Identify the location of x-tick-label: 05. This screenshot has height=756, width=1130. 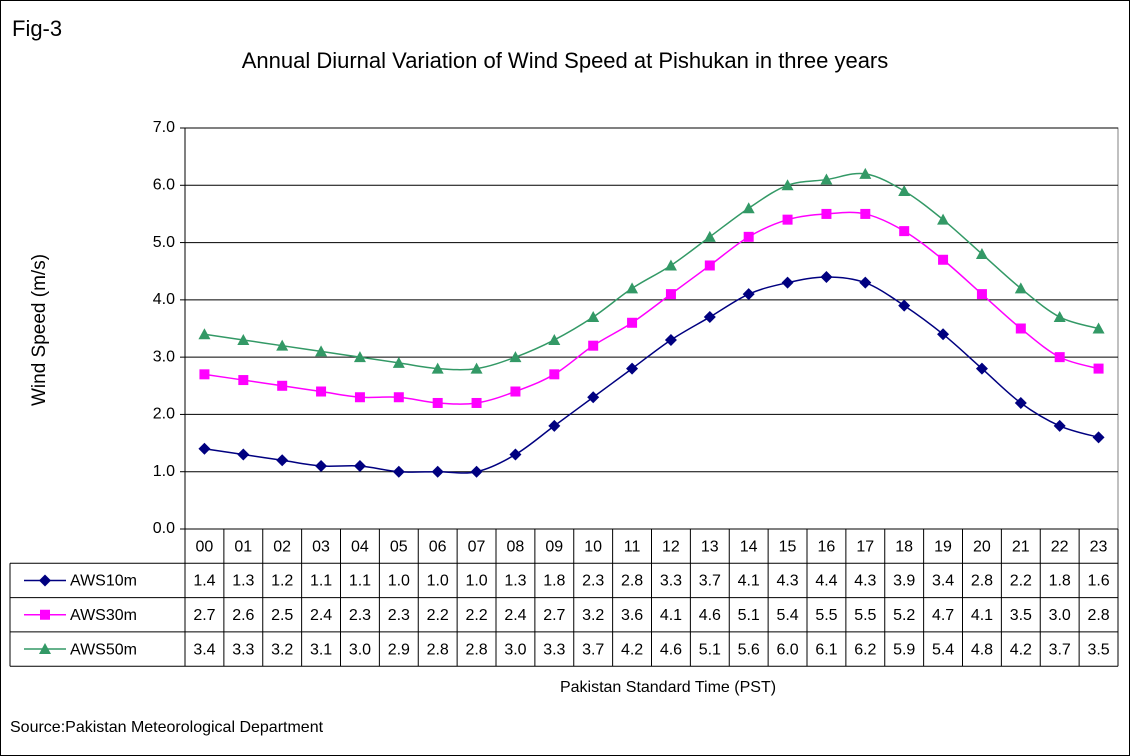
(399, 546).